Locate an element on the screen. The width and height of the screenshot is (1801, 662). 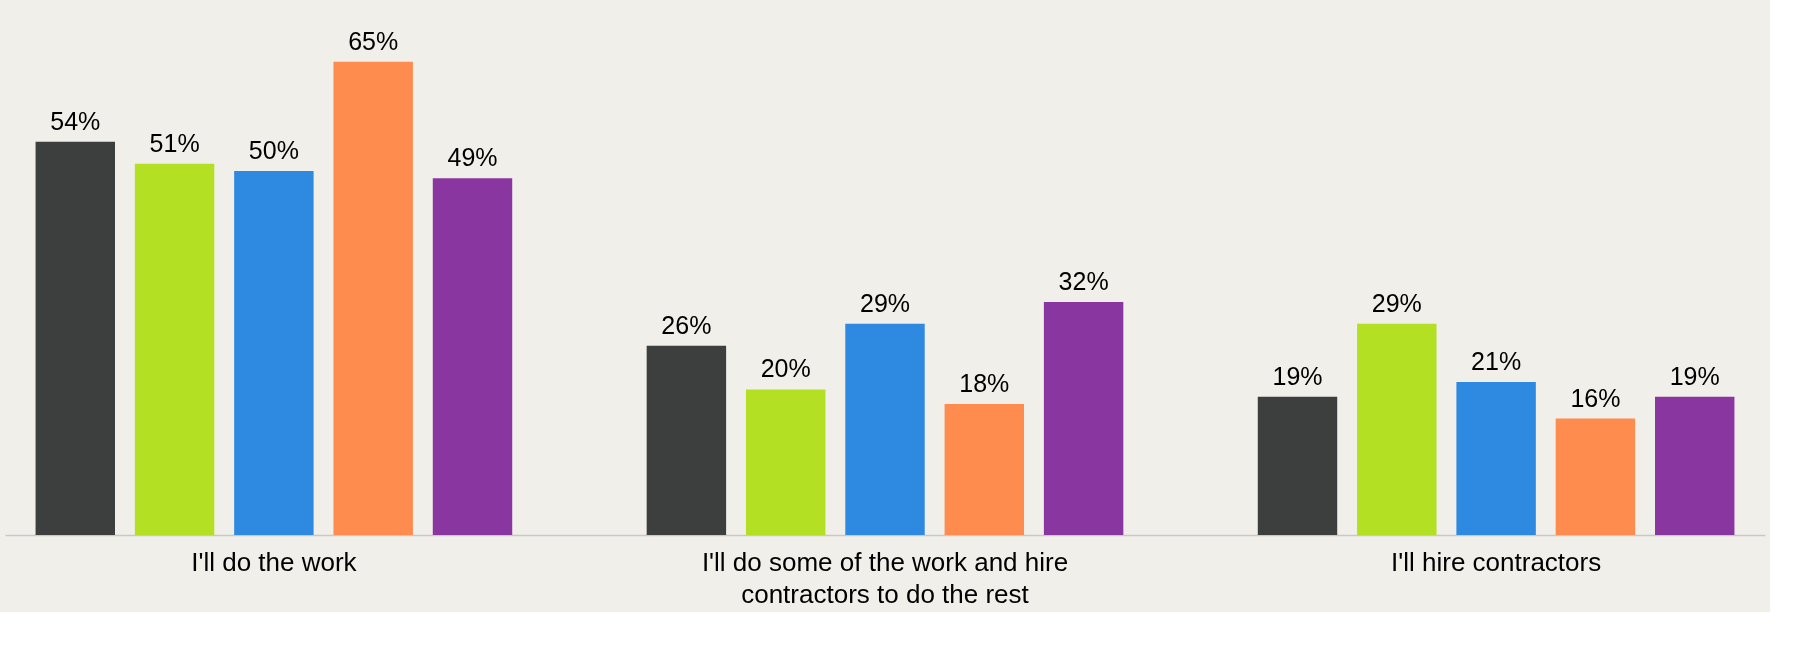
data-label: 49% is located at coordinates (472, 157).